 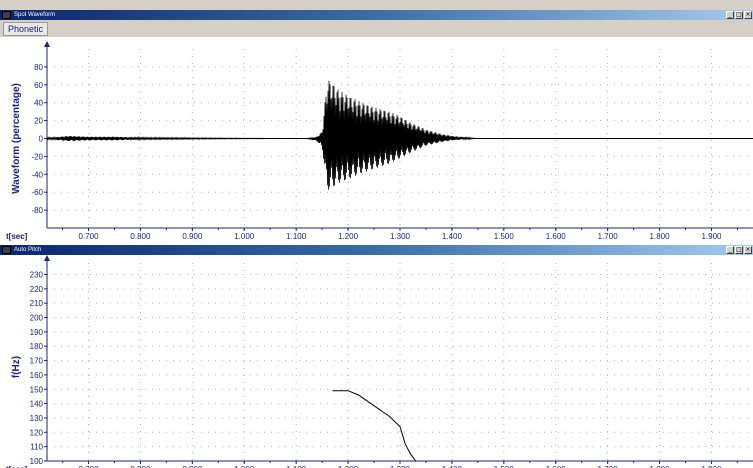 I want to click on window-title: Spot Waveform, so click(x=35, y=15).